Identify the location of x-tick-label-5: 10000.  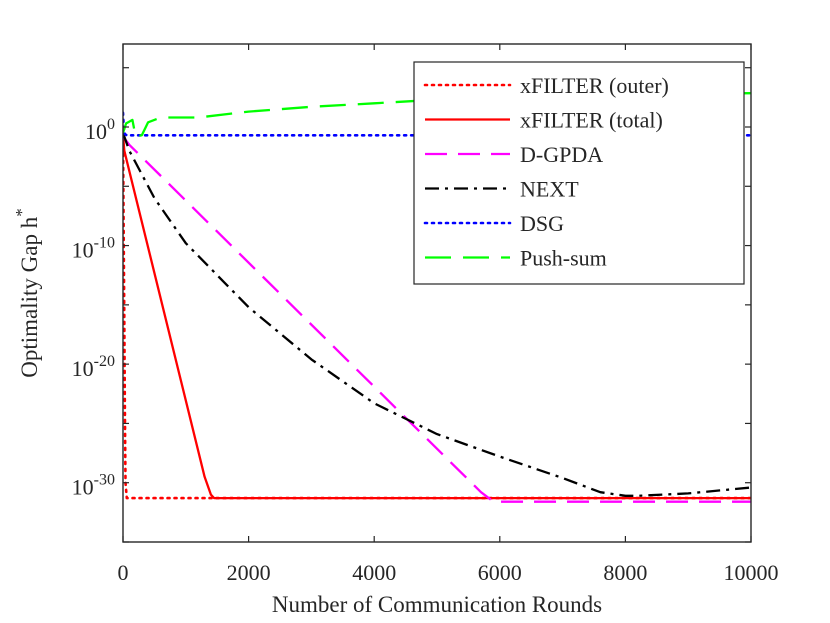
(751, 572).